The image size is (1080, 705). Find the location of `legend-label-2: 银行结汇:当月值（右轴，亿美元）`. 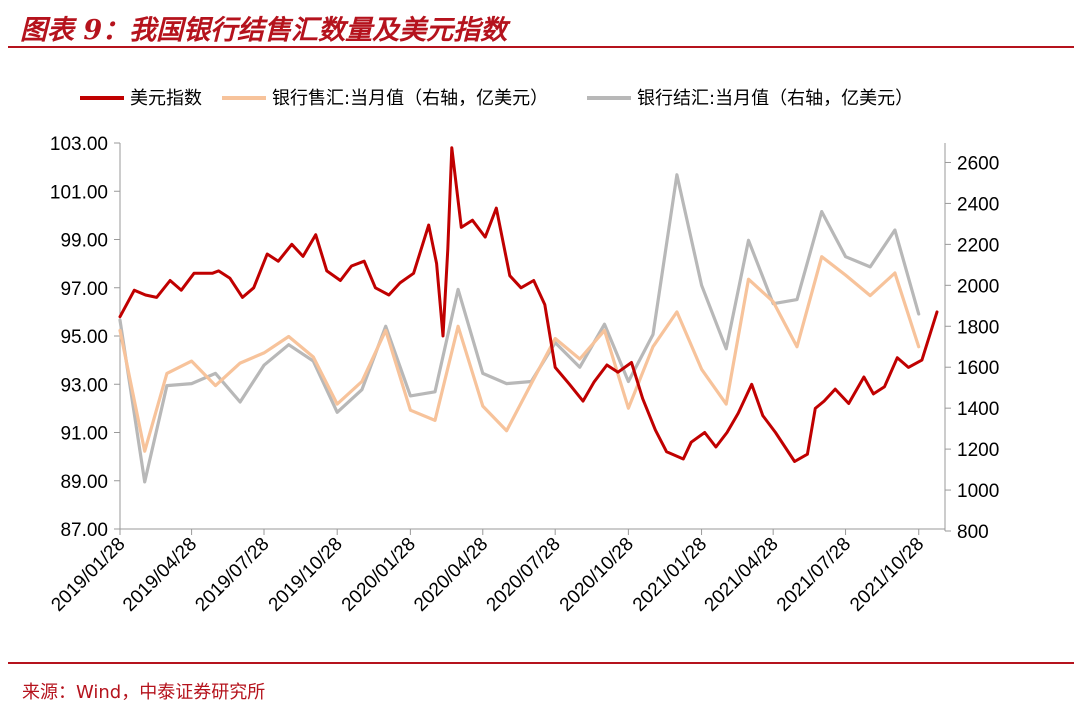

legend-label-2: 银行结汇:当月值（右轴，亿美元） is located at coordinates (775, 98).